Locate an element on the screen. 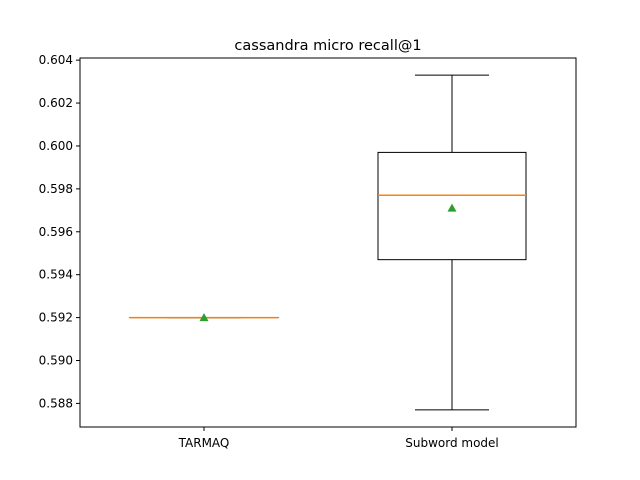  mean-marker-tarmaq is located at coordinates (204, 317).